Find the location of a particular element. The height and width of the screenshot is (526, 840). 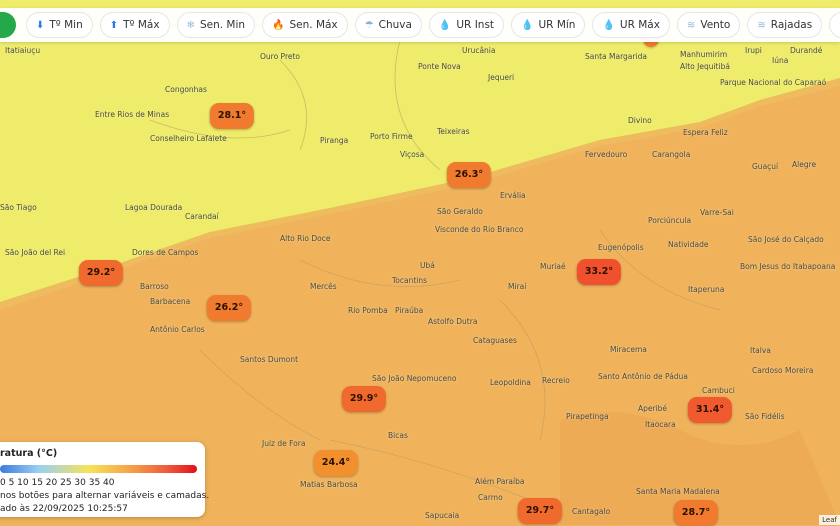

place-label: Itatiaiuçu is located at coordinates (23, 50).